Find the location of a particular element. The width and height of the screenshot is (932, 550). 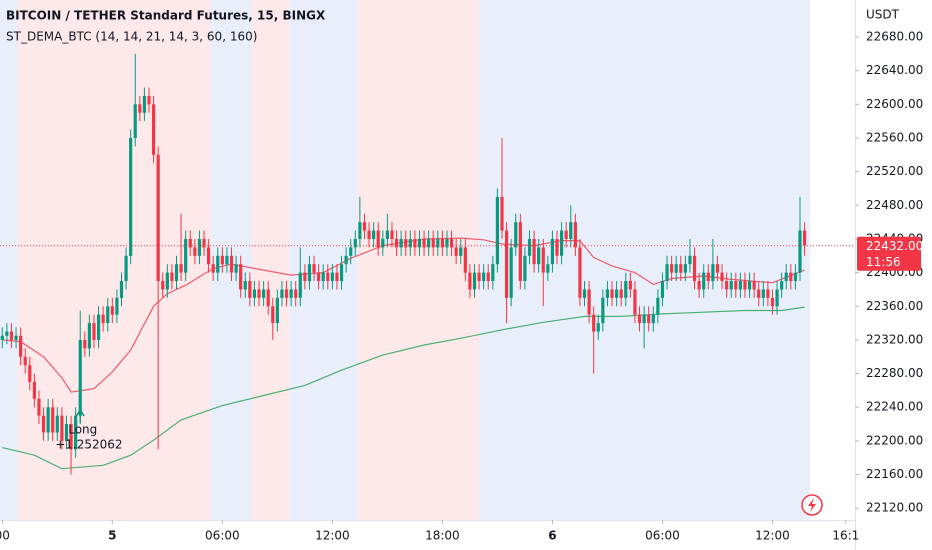

indicator-label: ST_DEMA_BTC (14, 14, 21, 14, 3, 60, 160) is located at coordinates (131, 37).